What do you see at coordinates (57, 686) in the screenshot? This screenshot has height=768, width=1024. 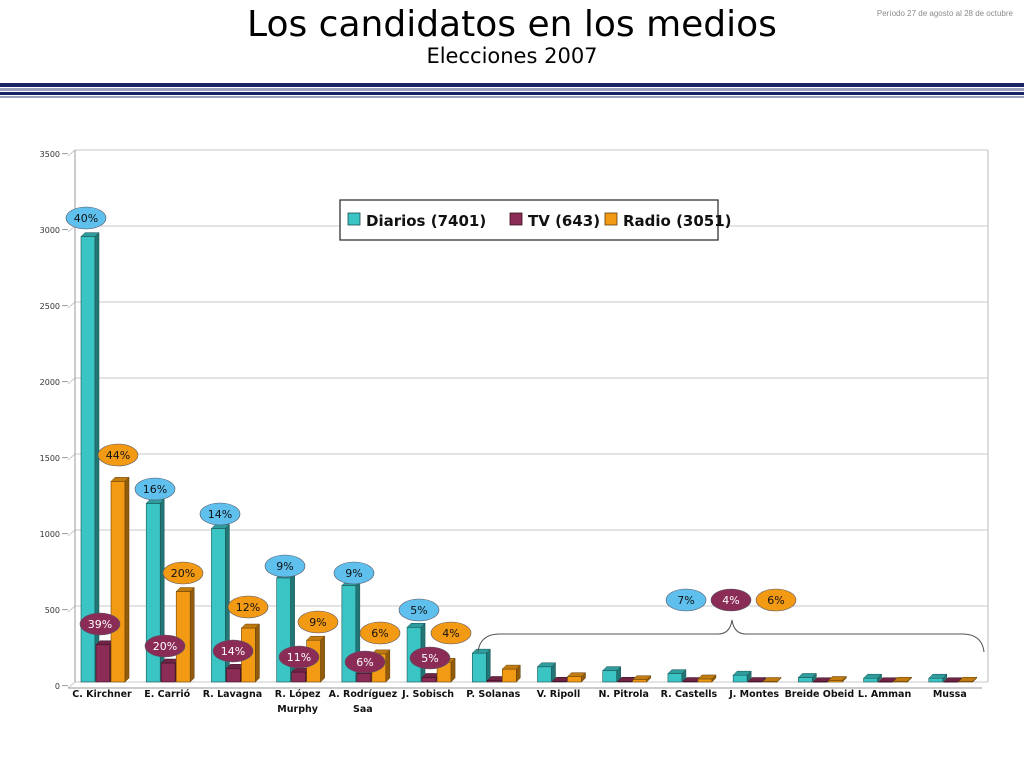 I see `y-tick-label: 0` at bounding box center [57, 686].